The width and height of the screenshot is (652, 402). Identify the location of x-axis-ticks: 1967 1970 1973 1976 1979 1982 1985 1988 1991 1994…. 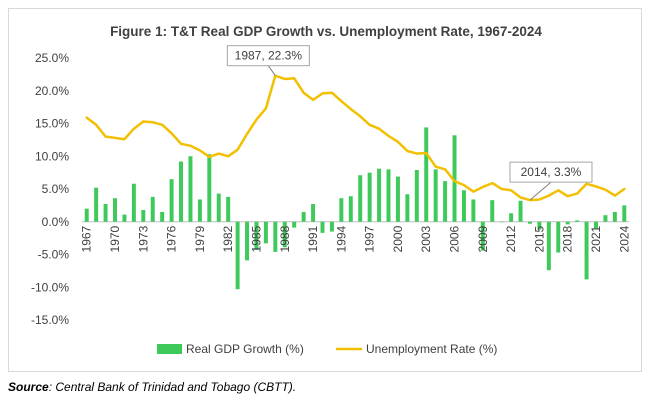
(356, 238).